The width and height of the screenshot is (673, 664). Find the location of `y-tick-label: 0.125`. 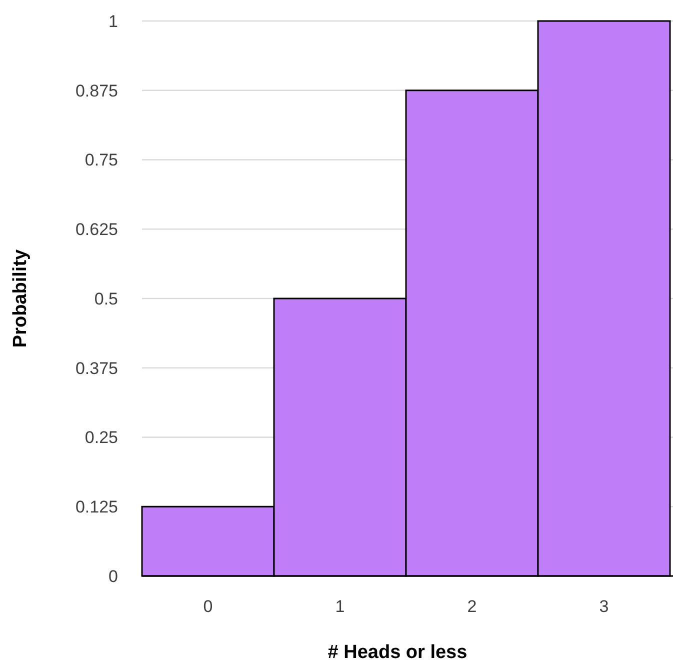

y-tick-label: 0.125 is located at coordinates (96, 507).